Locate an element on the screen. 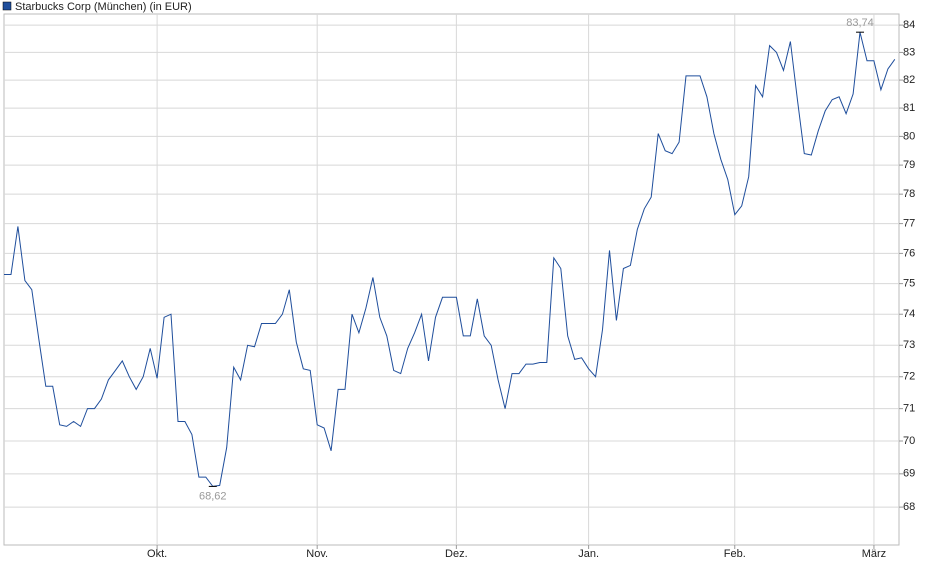  y-tick-label: 71 is located at coordinates (909, 409).